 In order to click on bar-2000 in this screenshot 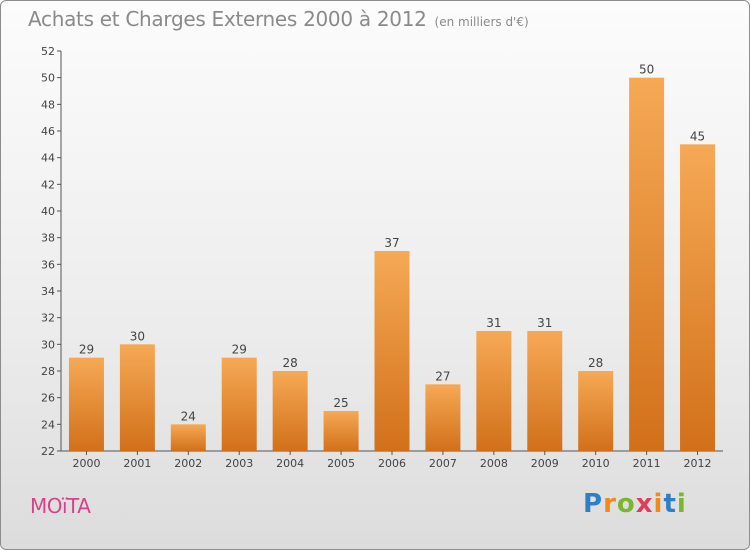, I will do `click(86, 404)`.